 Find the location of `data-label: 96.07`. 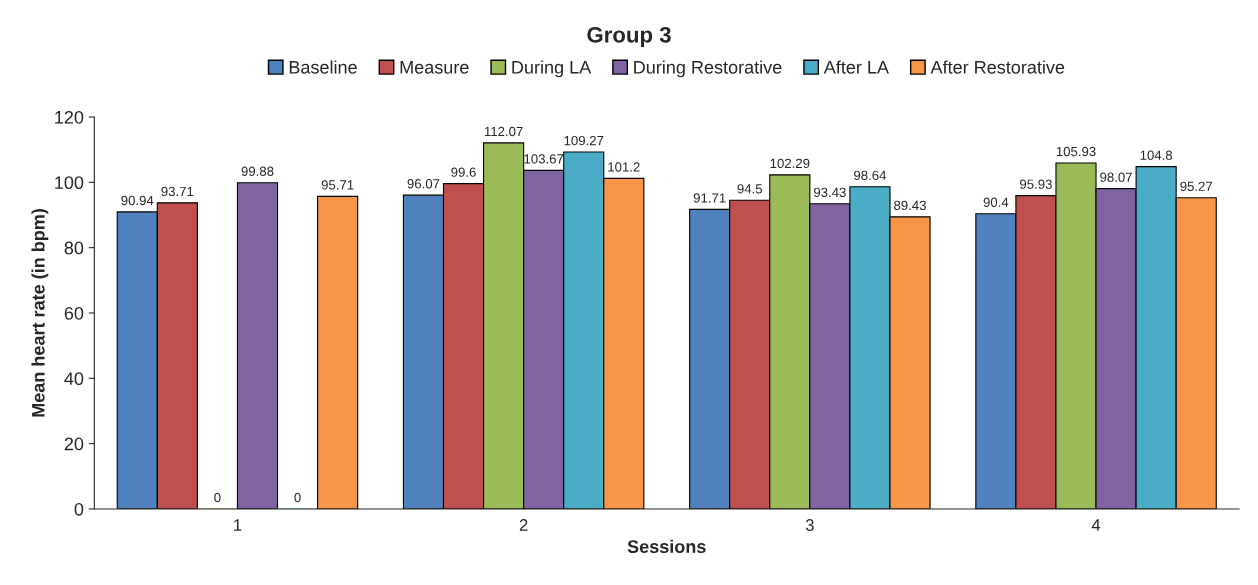

data-label: 96.07 is located at coordinates (423, 184).